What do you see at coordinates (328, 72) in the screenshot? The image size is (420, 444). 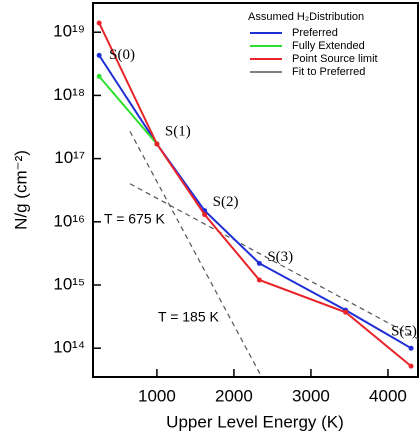 I see `legend-label: Fit to Preferred` at bounding box center [328, 72].